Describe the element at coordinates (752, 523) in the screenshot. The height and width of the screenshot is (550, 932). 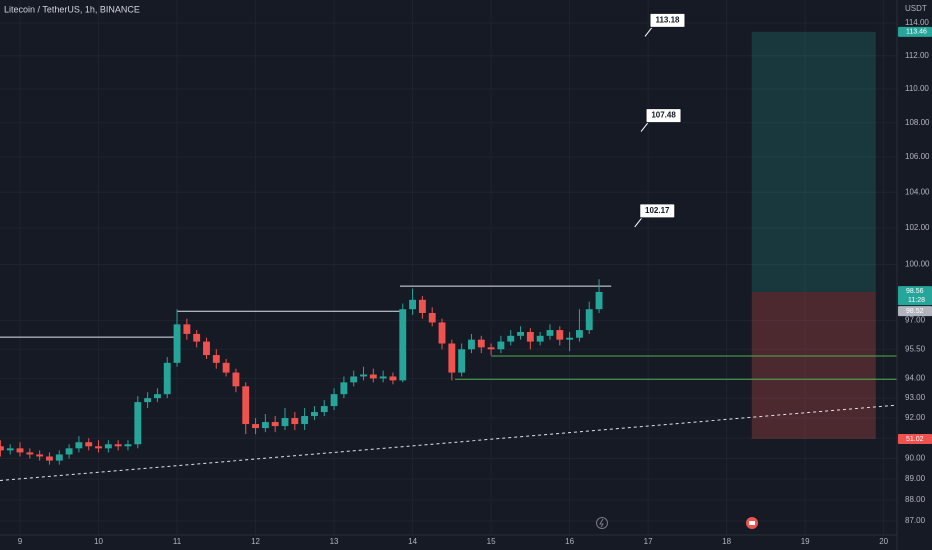
I see `event-icon` at that location.